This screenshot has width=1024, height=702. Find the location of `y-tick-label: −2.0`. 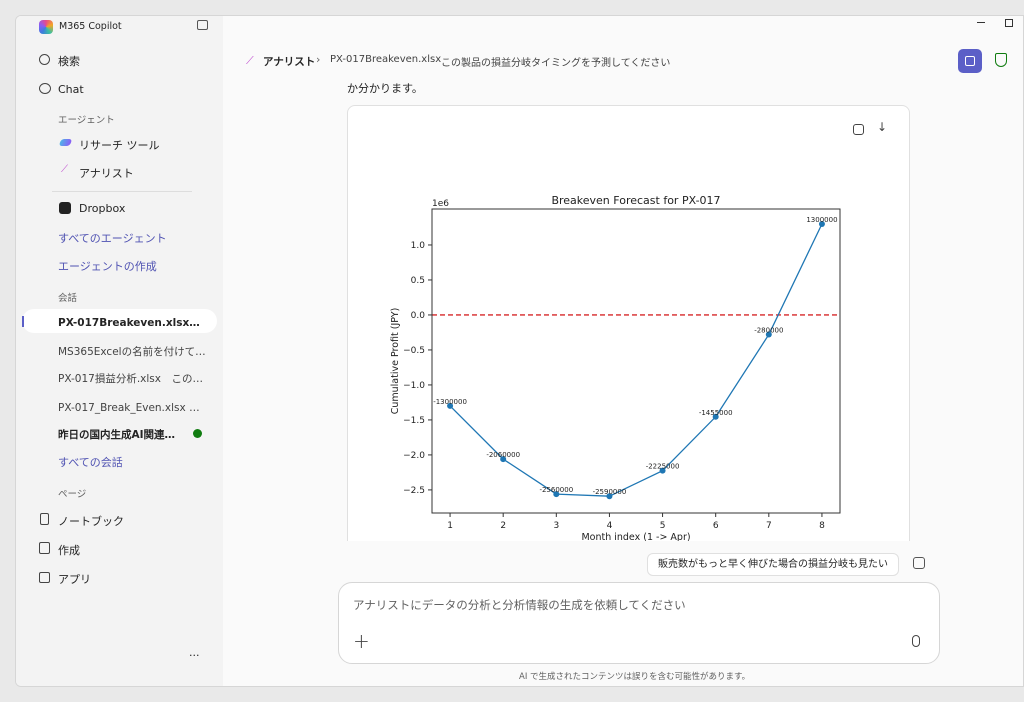

y-tick-label: −2.0 is located at coordinates (414, 456).